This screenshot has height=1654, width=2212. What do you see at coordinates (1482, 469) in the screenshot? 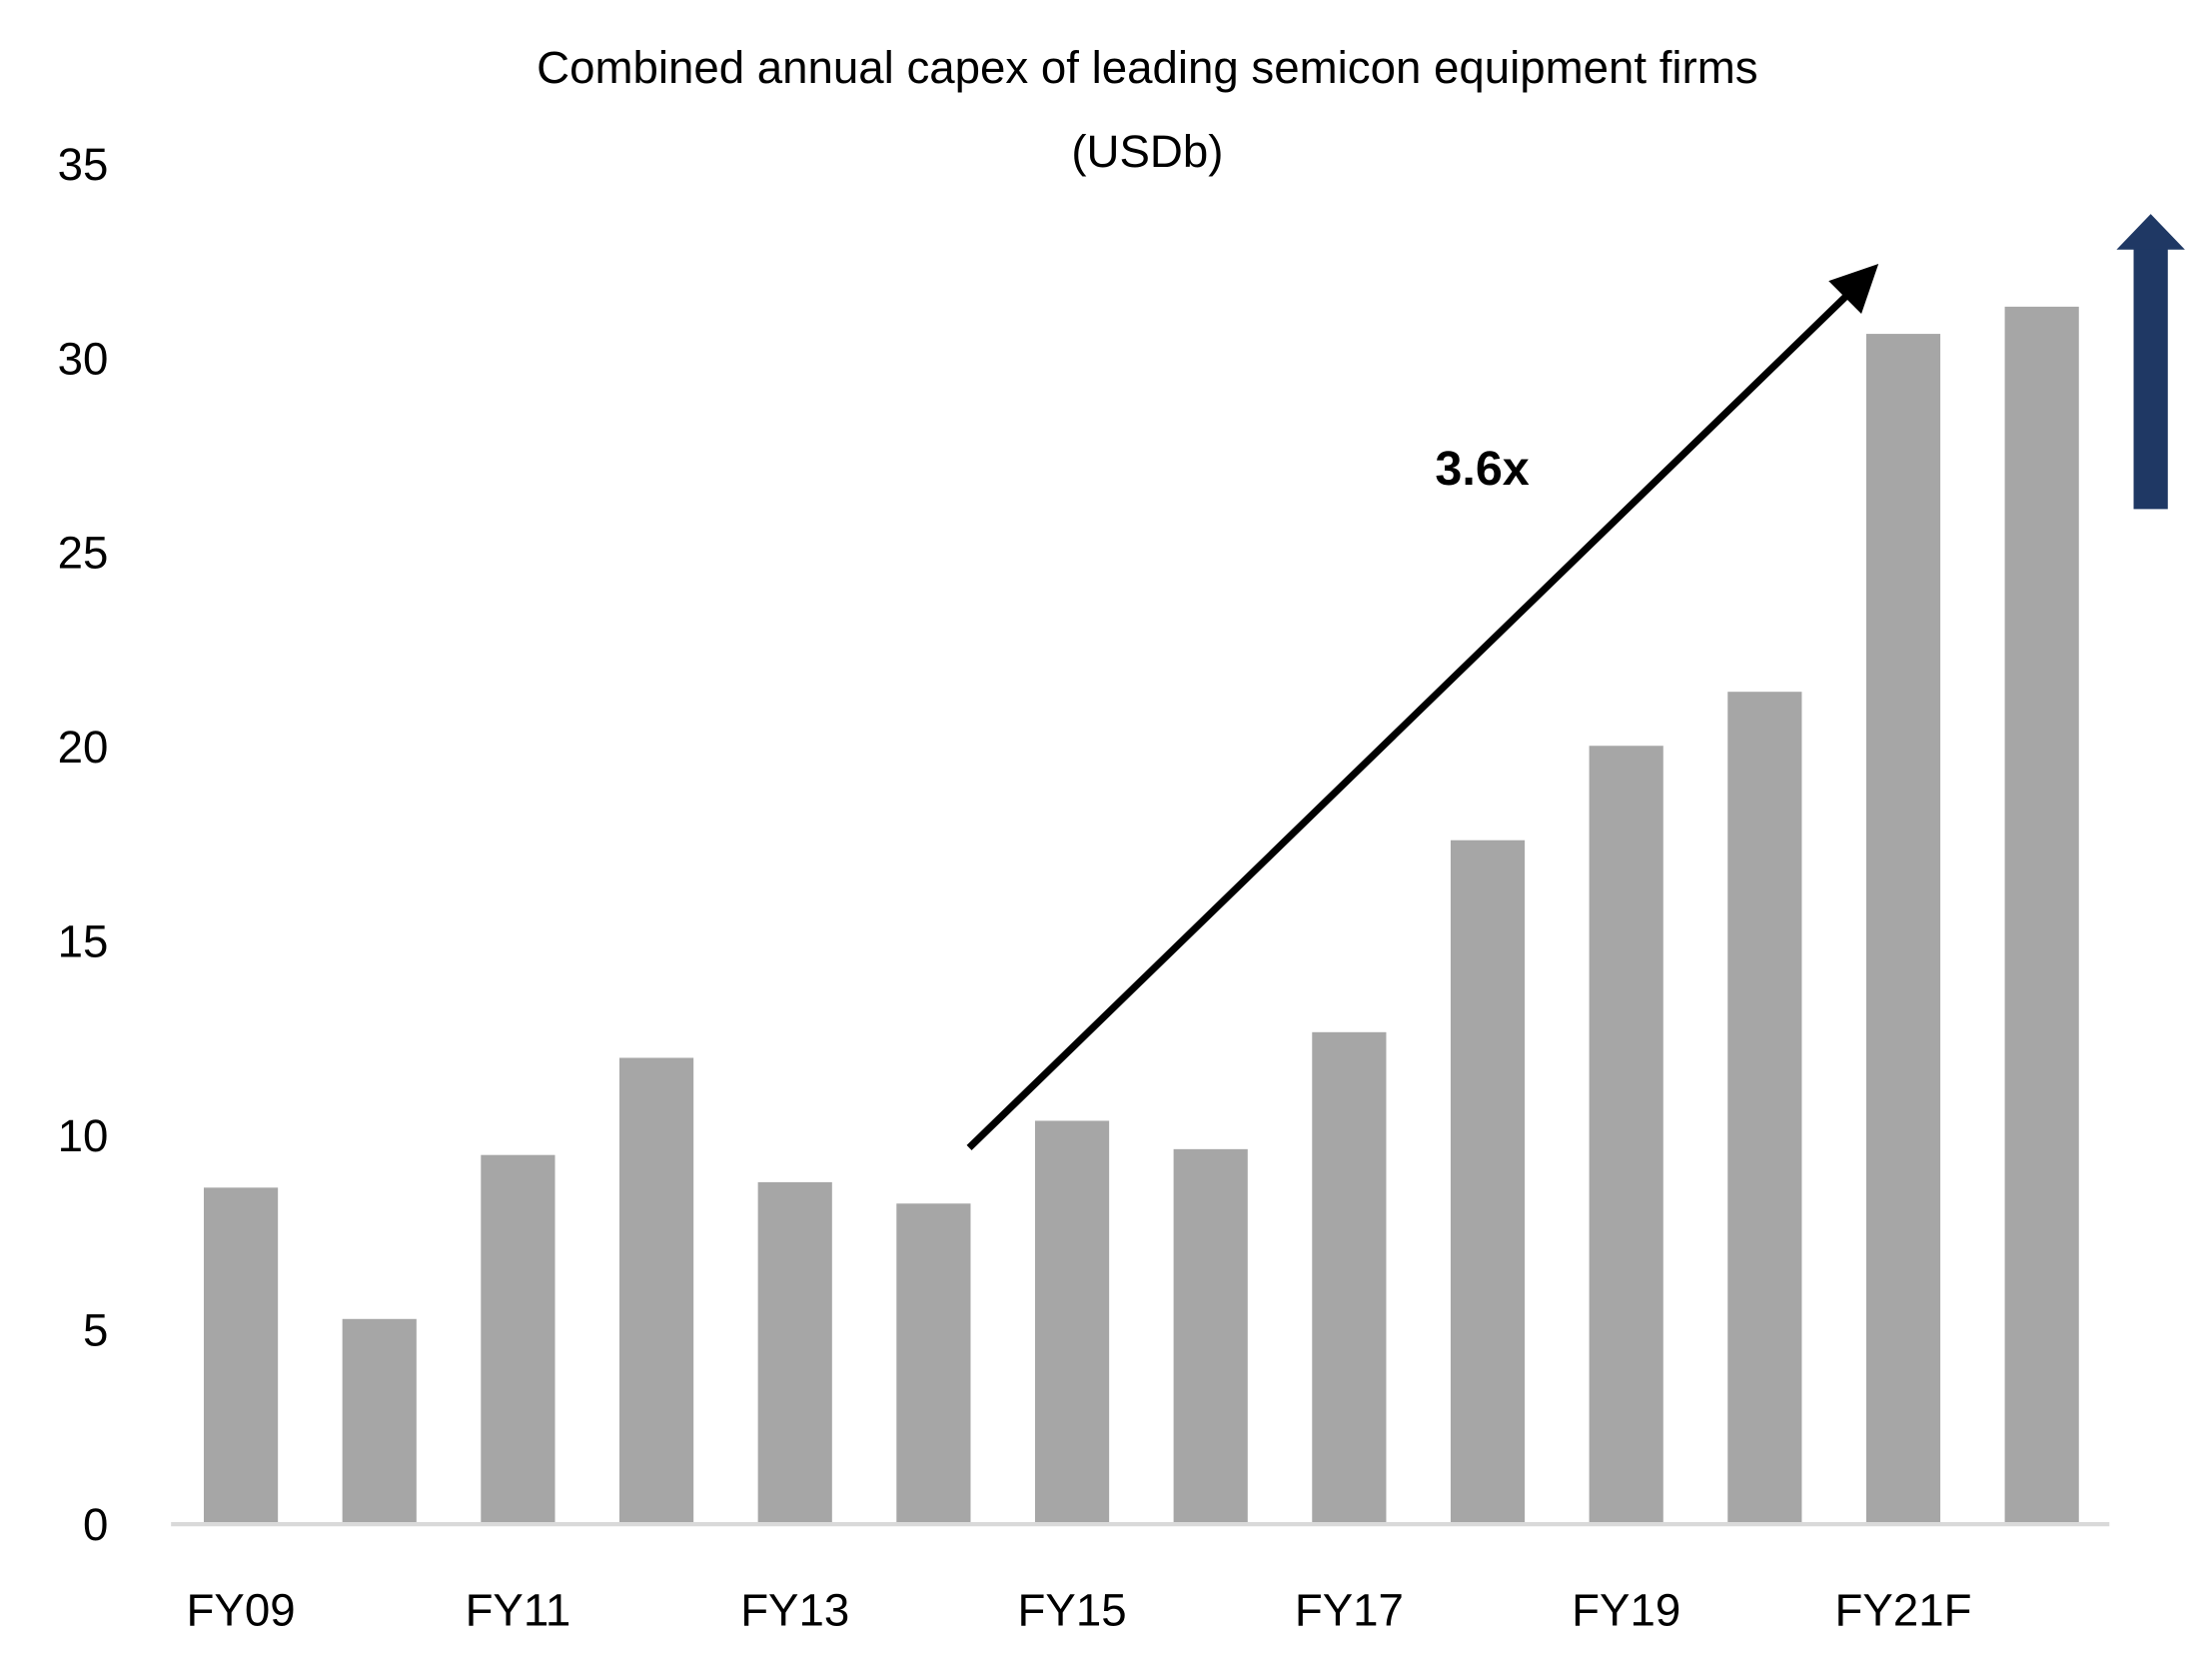
I see `growth-annotation: 3.6x` at bounding box center [1482, 469].